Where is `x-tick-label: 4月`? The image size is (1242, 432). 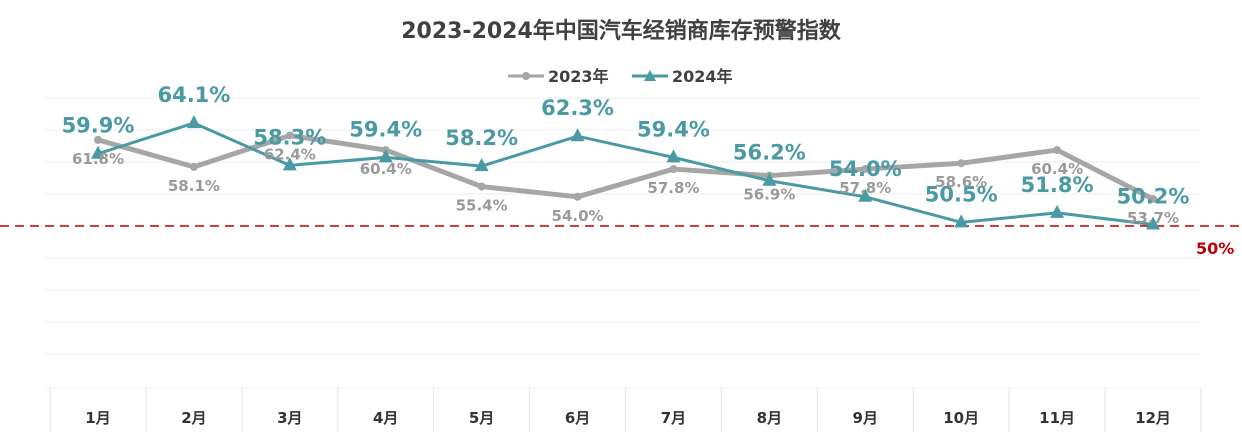 x-tick-label: 4月 is located at coordinates (385, 418).